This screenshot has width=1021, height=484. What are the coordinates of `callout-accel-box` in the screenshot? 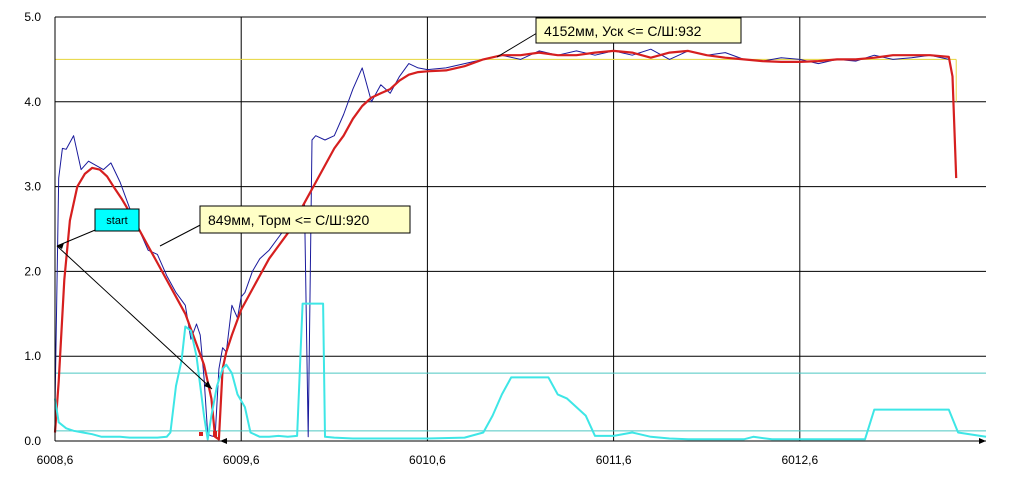 It's located at (638, 30).